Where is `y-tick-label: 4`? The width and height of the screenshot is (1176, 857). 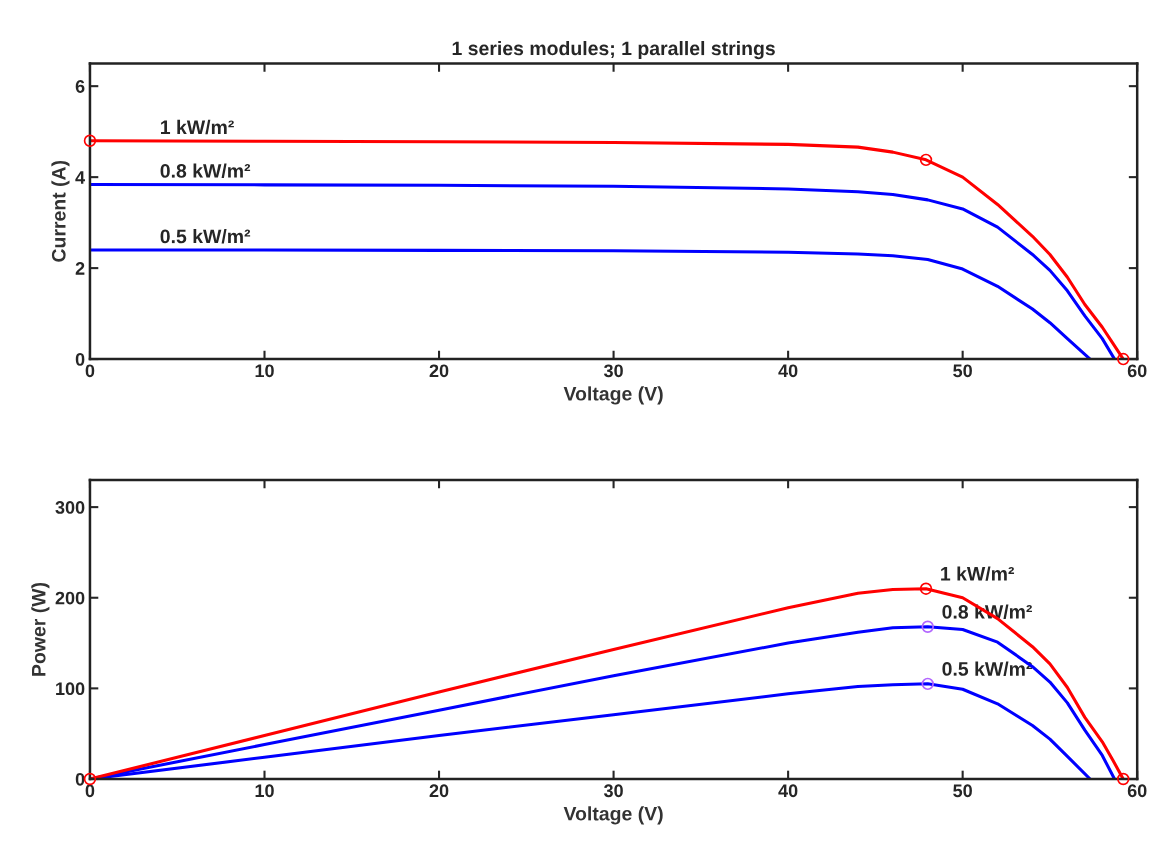 y-tick-label: 4 is located at coordinates (80, 177).